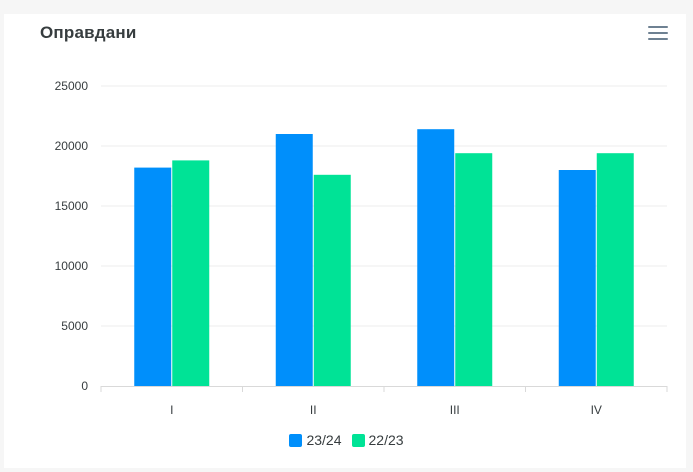  I want to click on bar-22-23-III, so click(474, 269).